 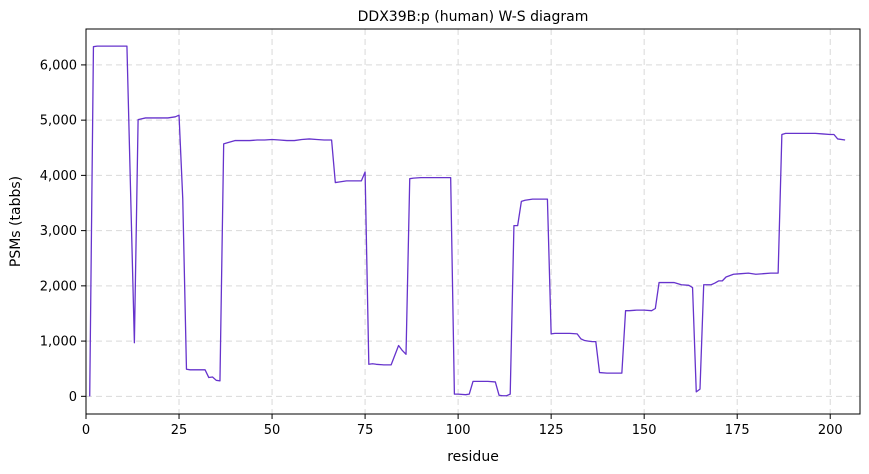 What do you see at coordinates (86, 430) in the screenshot?
I see `x-tick-label: 0` at bounding box center [86, 430].